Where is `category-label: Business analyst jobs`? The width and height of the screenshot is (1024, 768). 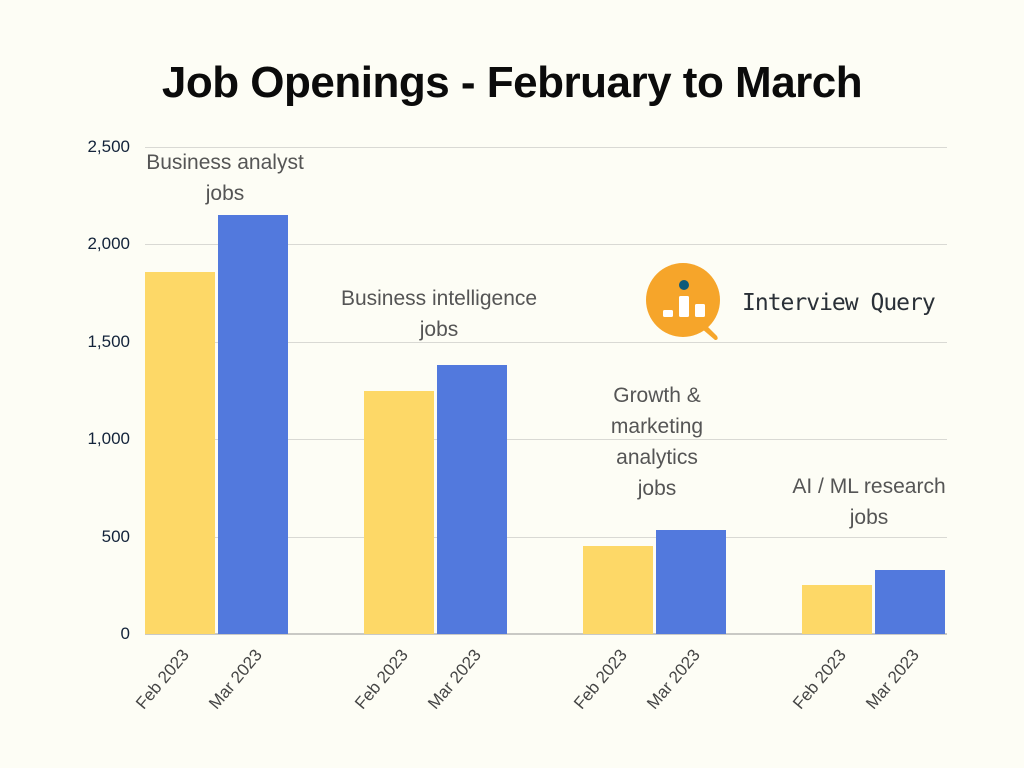 category-label: Business analyst jobs is located at coordinates (225, 178).